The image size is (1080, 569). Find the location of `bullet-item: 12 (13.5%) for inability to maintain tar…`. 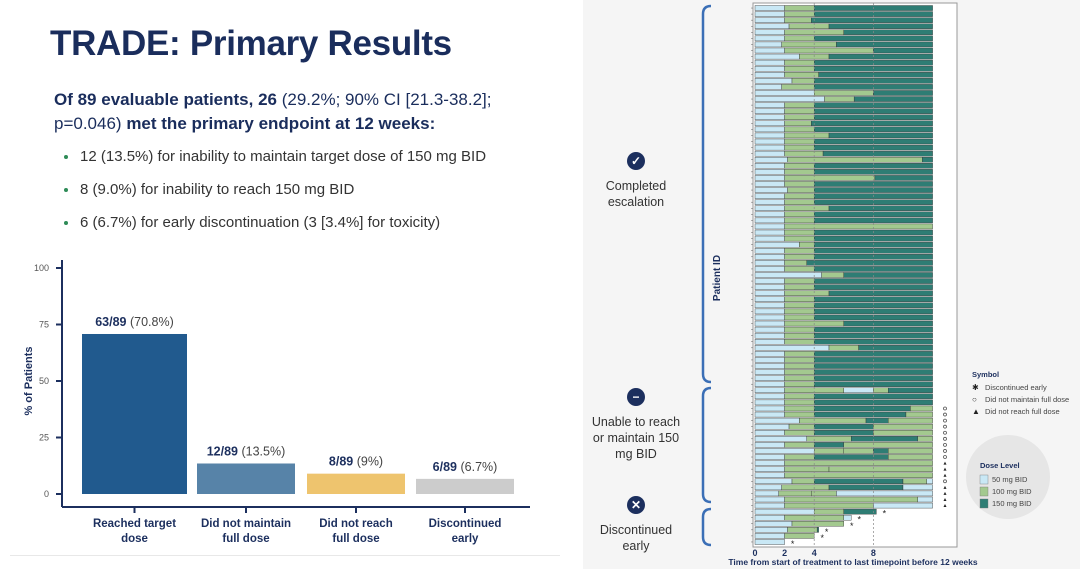

bullet-item: 12 (13.5%) for inability to maintain tar… is located at coordinates (275, 164).